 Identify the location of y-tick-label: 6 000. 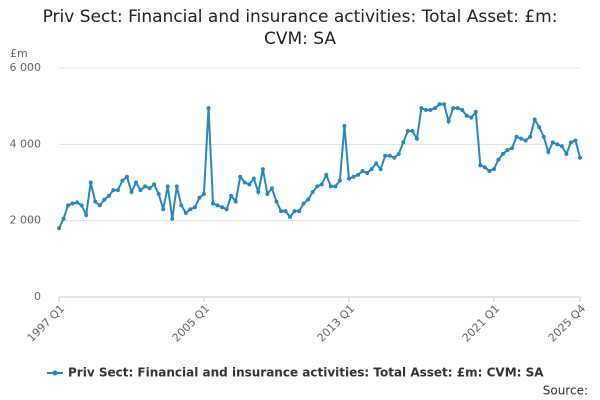
(26, 67).